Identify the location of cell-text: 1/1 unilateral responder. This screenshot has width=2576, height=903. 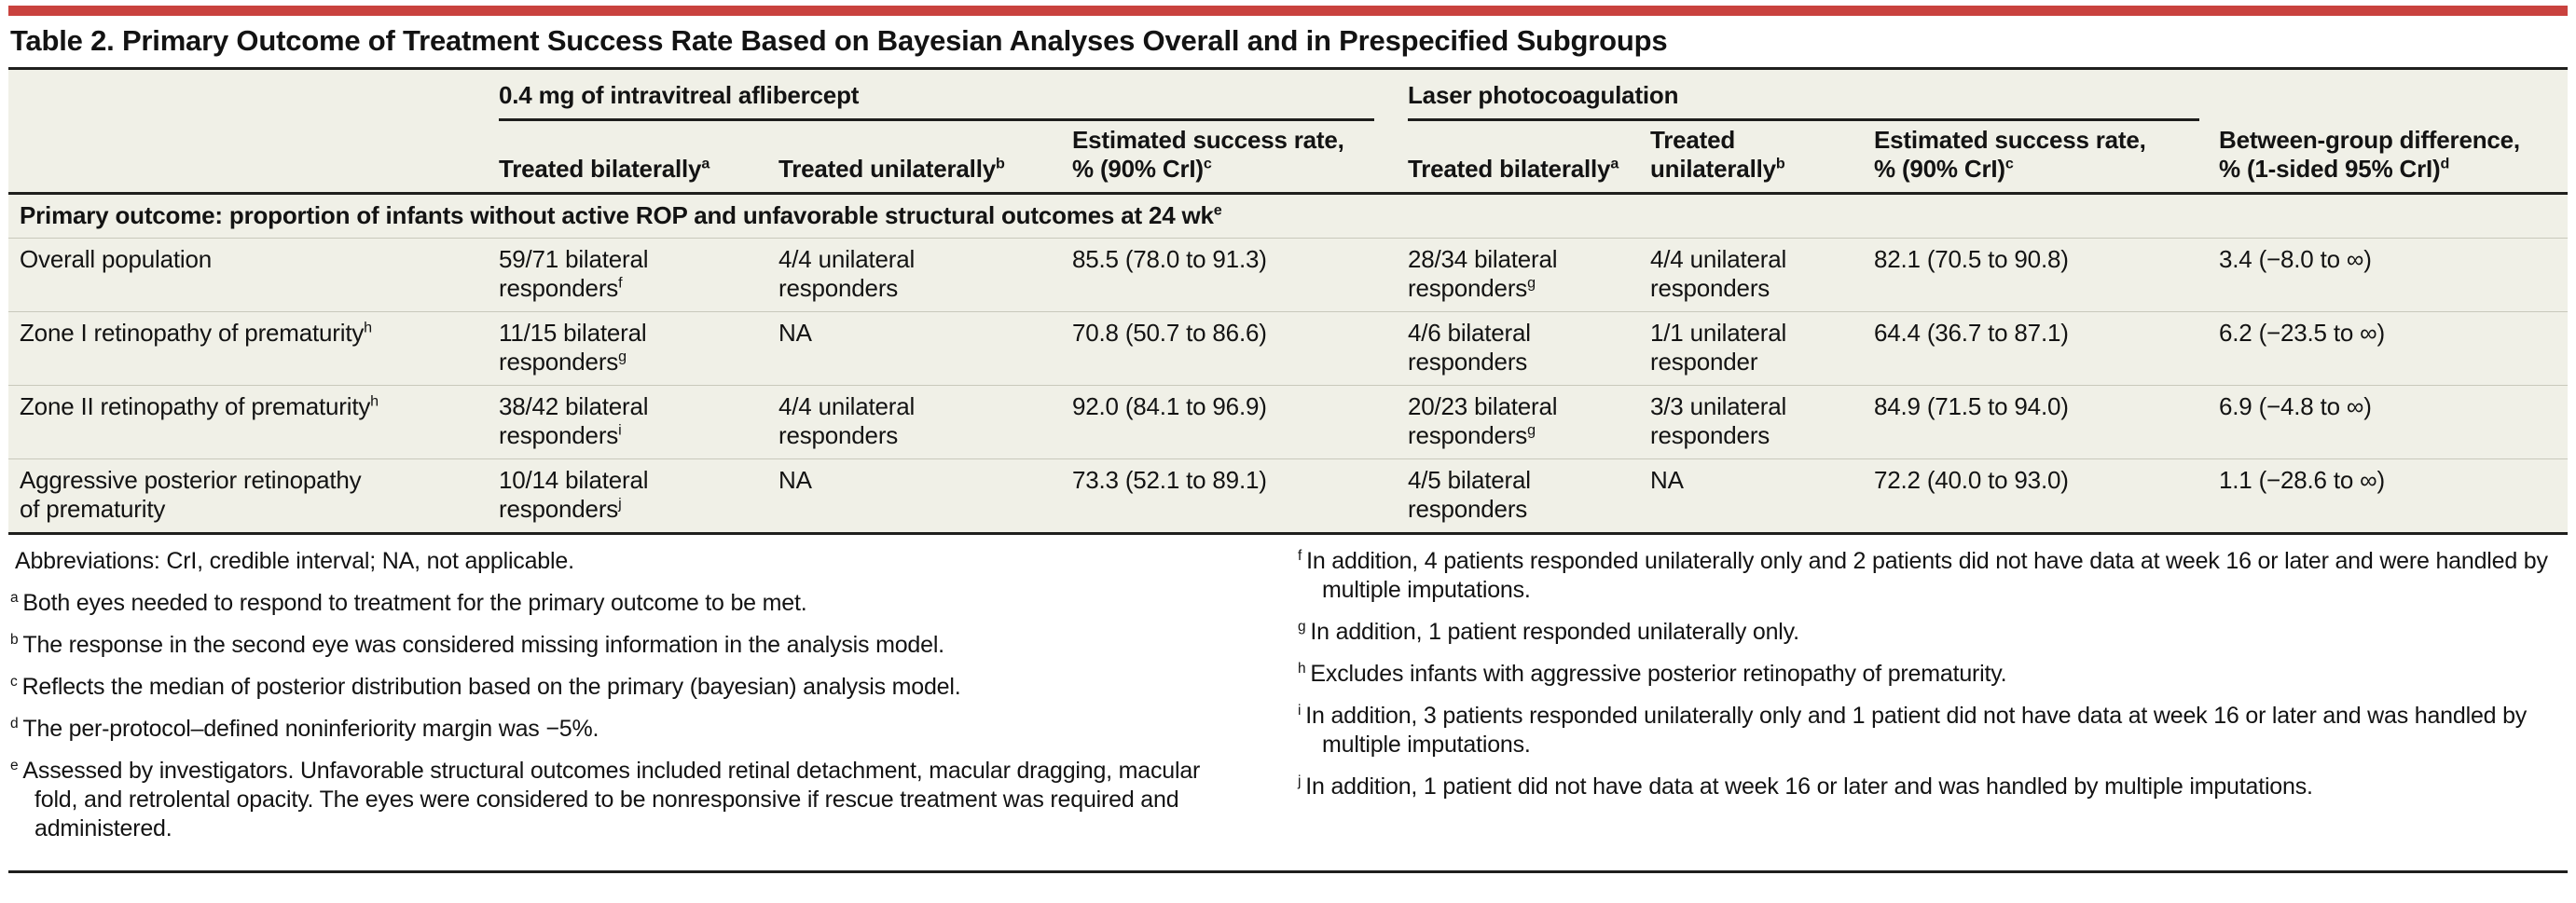
(1718, 347).